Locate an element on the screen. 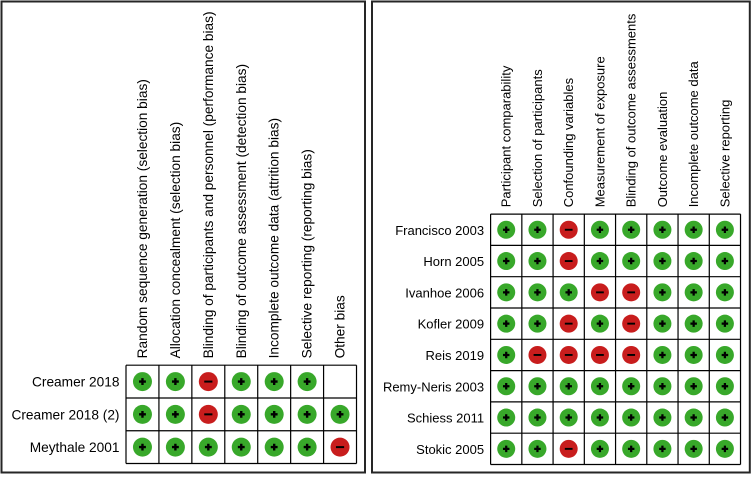 This screenshot has height=481, width=752. svg-text: Stokic 2005 is located at coordinates (450, 449).